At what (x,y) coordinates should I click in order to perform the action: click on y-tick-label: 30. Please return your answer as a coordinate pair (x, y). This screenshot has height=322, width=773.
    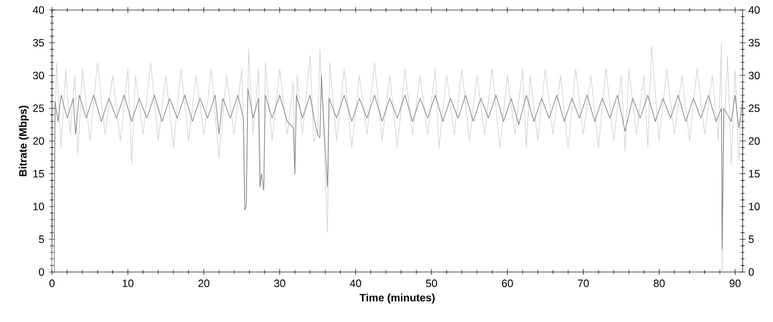
    Looking at the image, I should click on (38, 76).